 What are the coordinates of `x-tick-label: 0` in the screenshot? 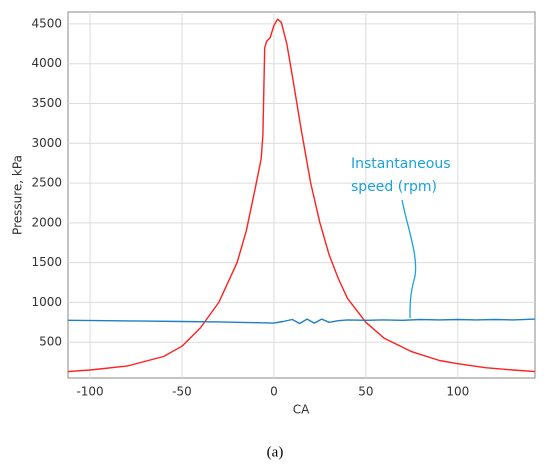 It's located at (274, 392).